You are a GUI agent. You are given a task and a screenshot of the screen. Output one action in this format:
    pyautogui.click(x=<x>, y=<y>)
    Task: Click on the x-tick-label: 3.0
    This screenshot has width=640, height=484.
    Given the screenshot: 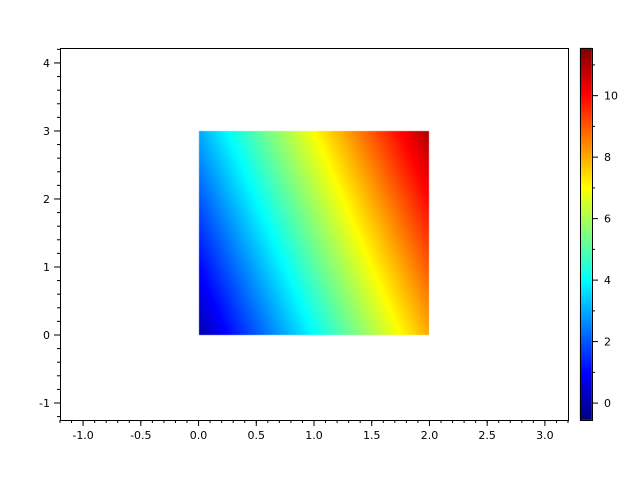 What is the action you would take?
    pyautogui.click(x=545, y=435)
    